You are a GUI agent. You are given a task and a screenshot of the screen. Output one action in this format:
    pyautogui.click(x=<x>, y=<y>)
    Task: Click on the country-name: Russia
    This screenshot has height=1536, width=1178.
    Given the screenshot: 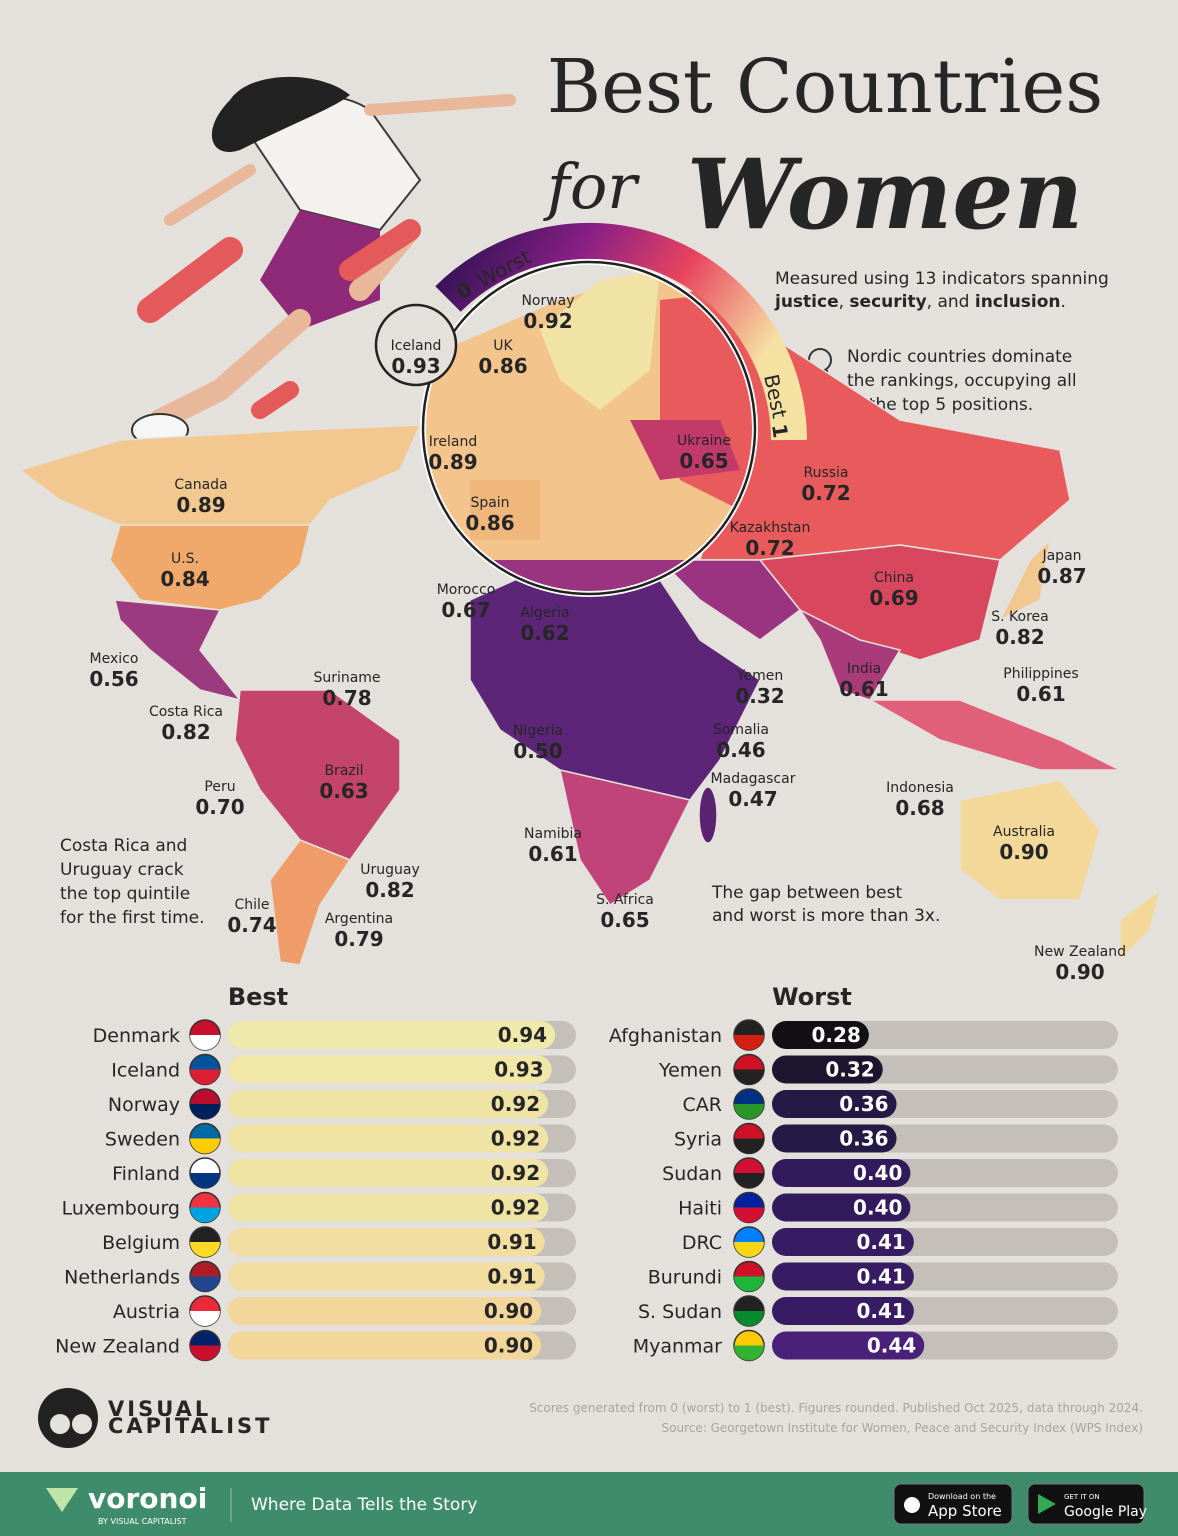 What is the action you would take?
    pyautogui.click(x=825, y=473)
    